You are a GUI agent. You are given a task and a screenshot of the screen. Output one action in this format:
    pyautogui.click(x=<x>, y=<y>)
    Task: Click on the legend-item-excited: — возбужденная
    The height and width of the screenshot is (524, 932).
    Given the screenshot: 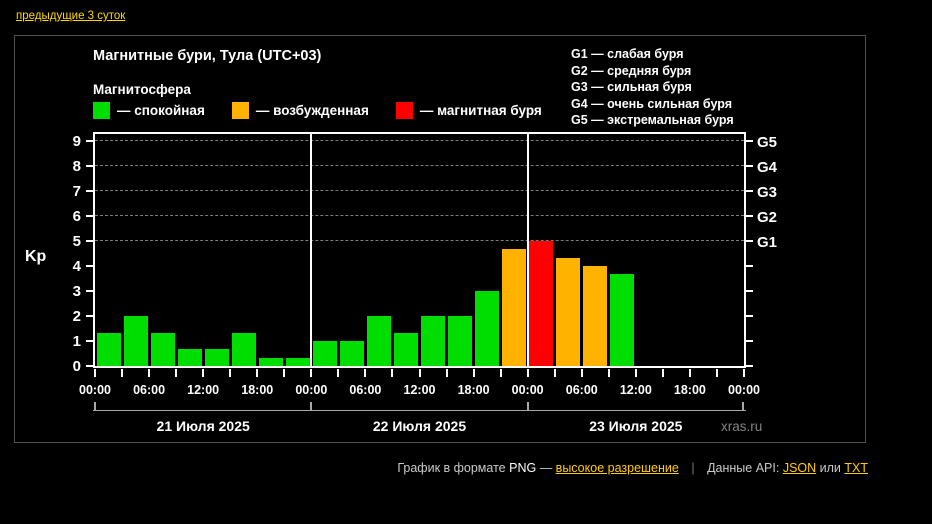 What is the action you would take?
    pyautogui.click(x=300, y=110)
    